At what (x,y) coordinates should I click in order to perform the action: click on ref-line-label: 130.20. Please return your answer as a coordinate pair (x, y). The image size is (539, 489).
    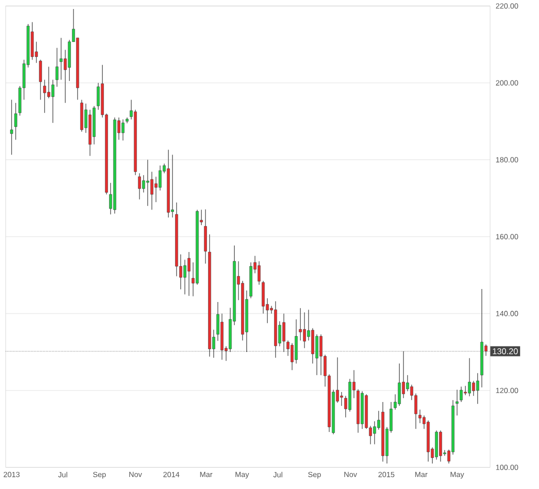
    Looking at the image, I should click on (505, 351).